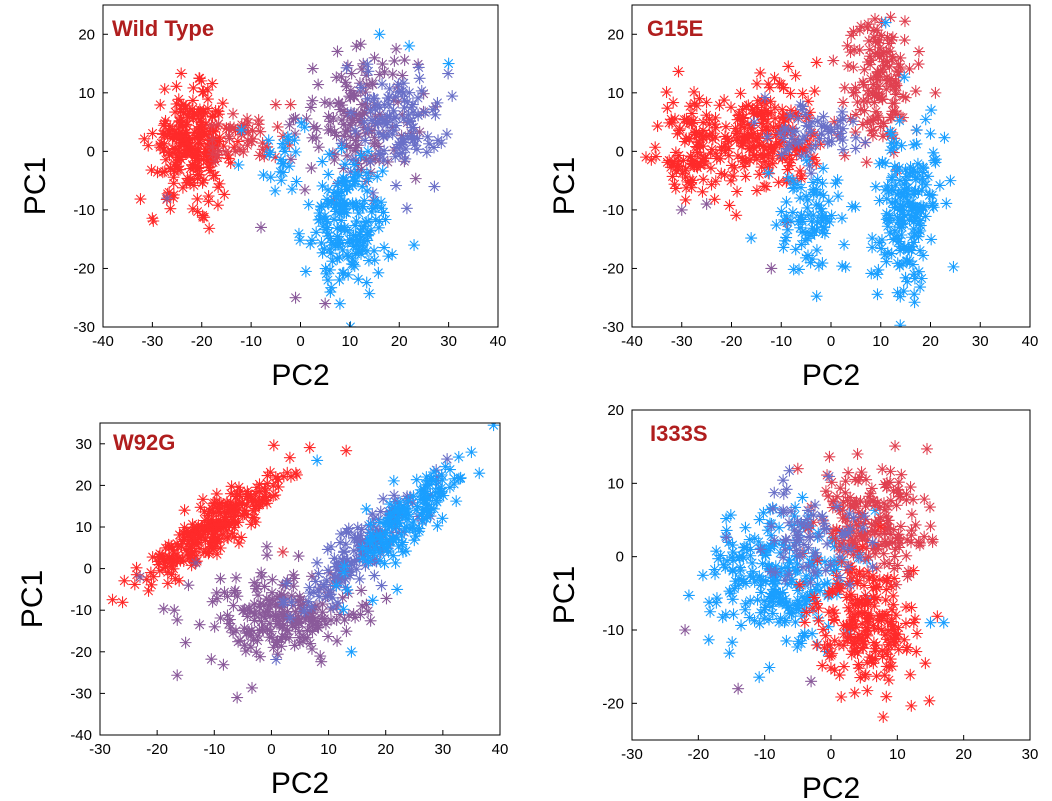 This screenshot has height=801, width=1052. I want to click on y-tick-label: 10, so click(83, 527).